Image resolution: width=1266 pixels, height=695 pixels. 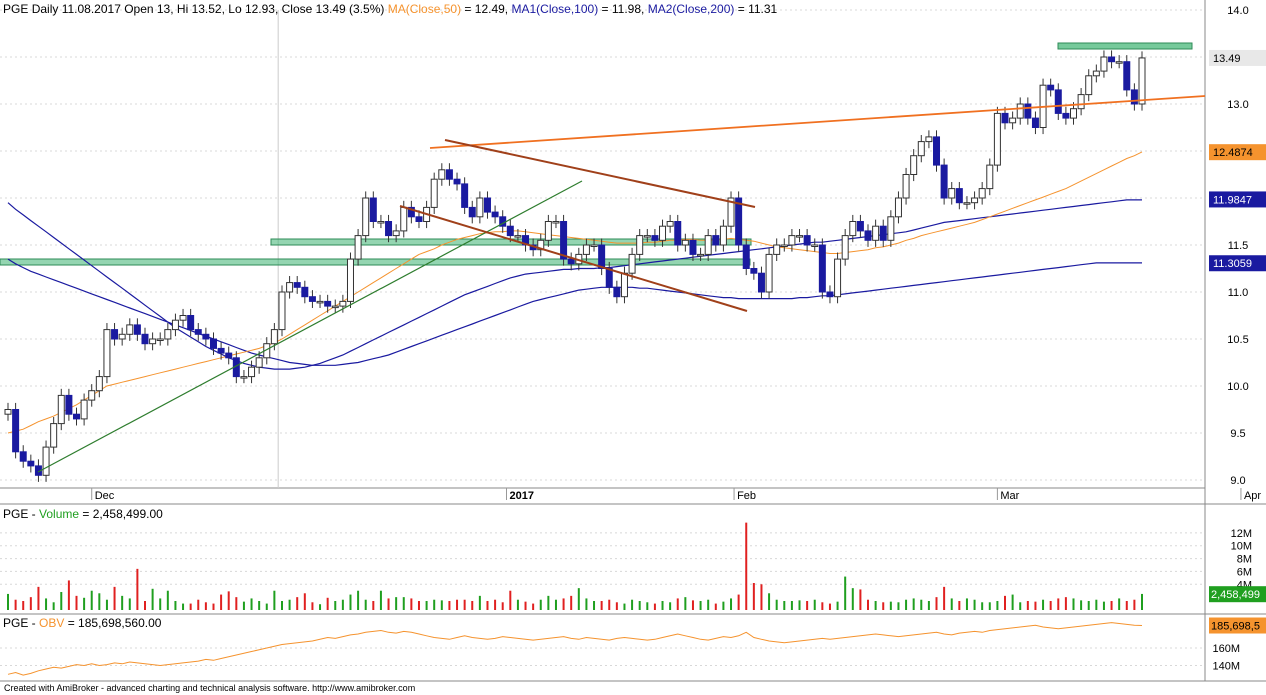 What do you see at coordinates (1237, 594) in the screenshot?
I see `volume-value-box` at bounding box center [1237, 594].